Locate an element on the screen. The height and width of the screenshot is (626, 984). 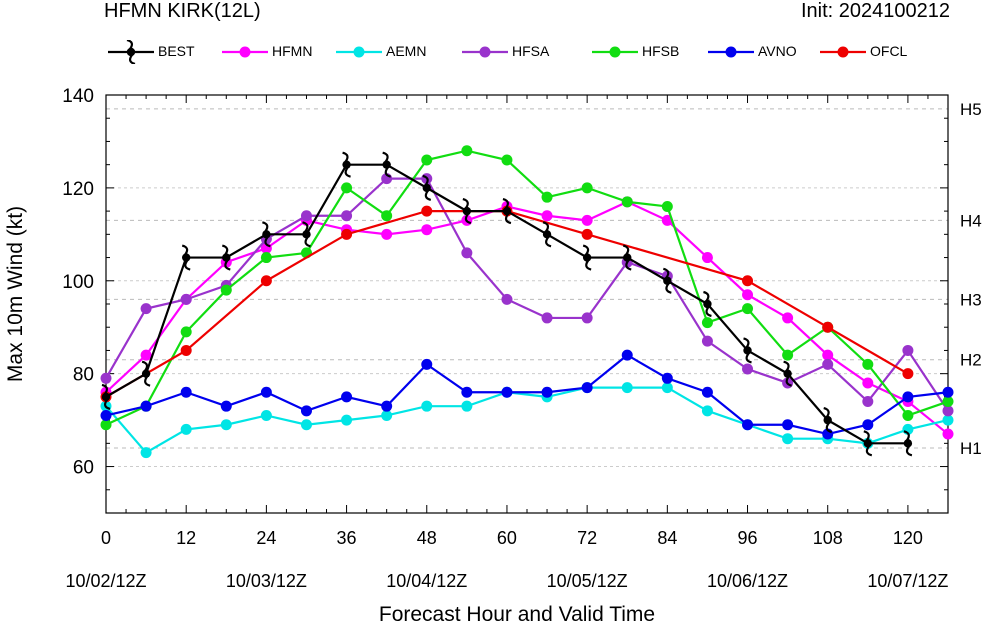
x-tick-label: 48 is located at coordinates (427, 538).